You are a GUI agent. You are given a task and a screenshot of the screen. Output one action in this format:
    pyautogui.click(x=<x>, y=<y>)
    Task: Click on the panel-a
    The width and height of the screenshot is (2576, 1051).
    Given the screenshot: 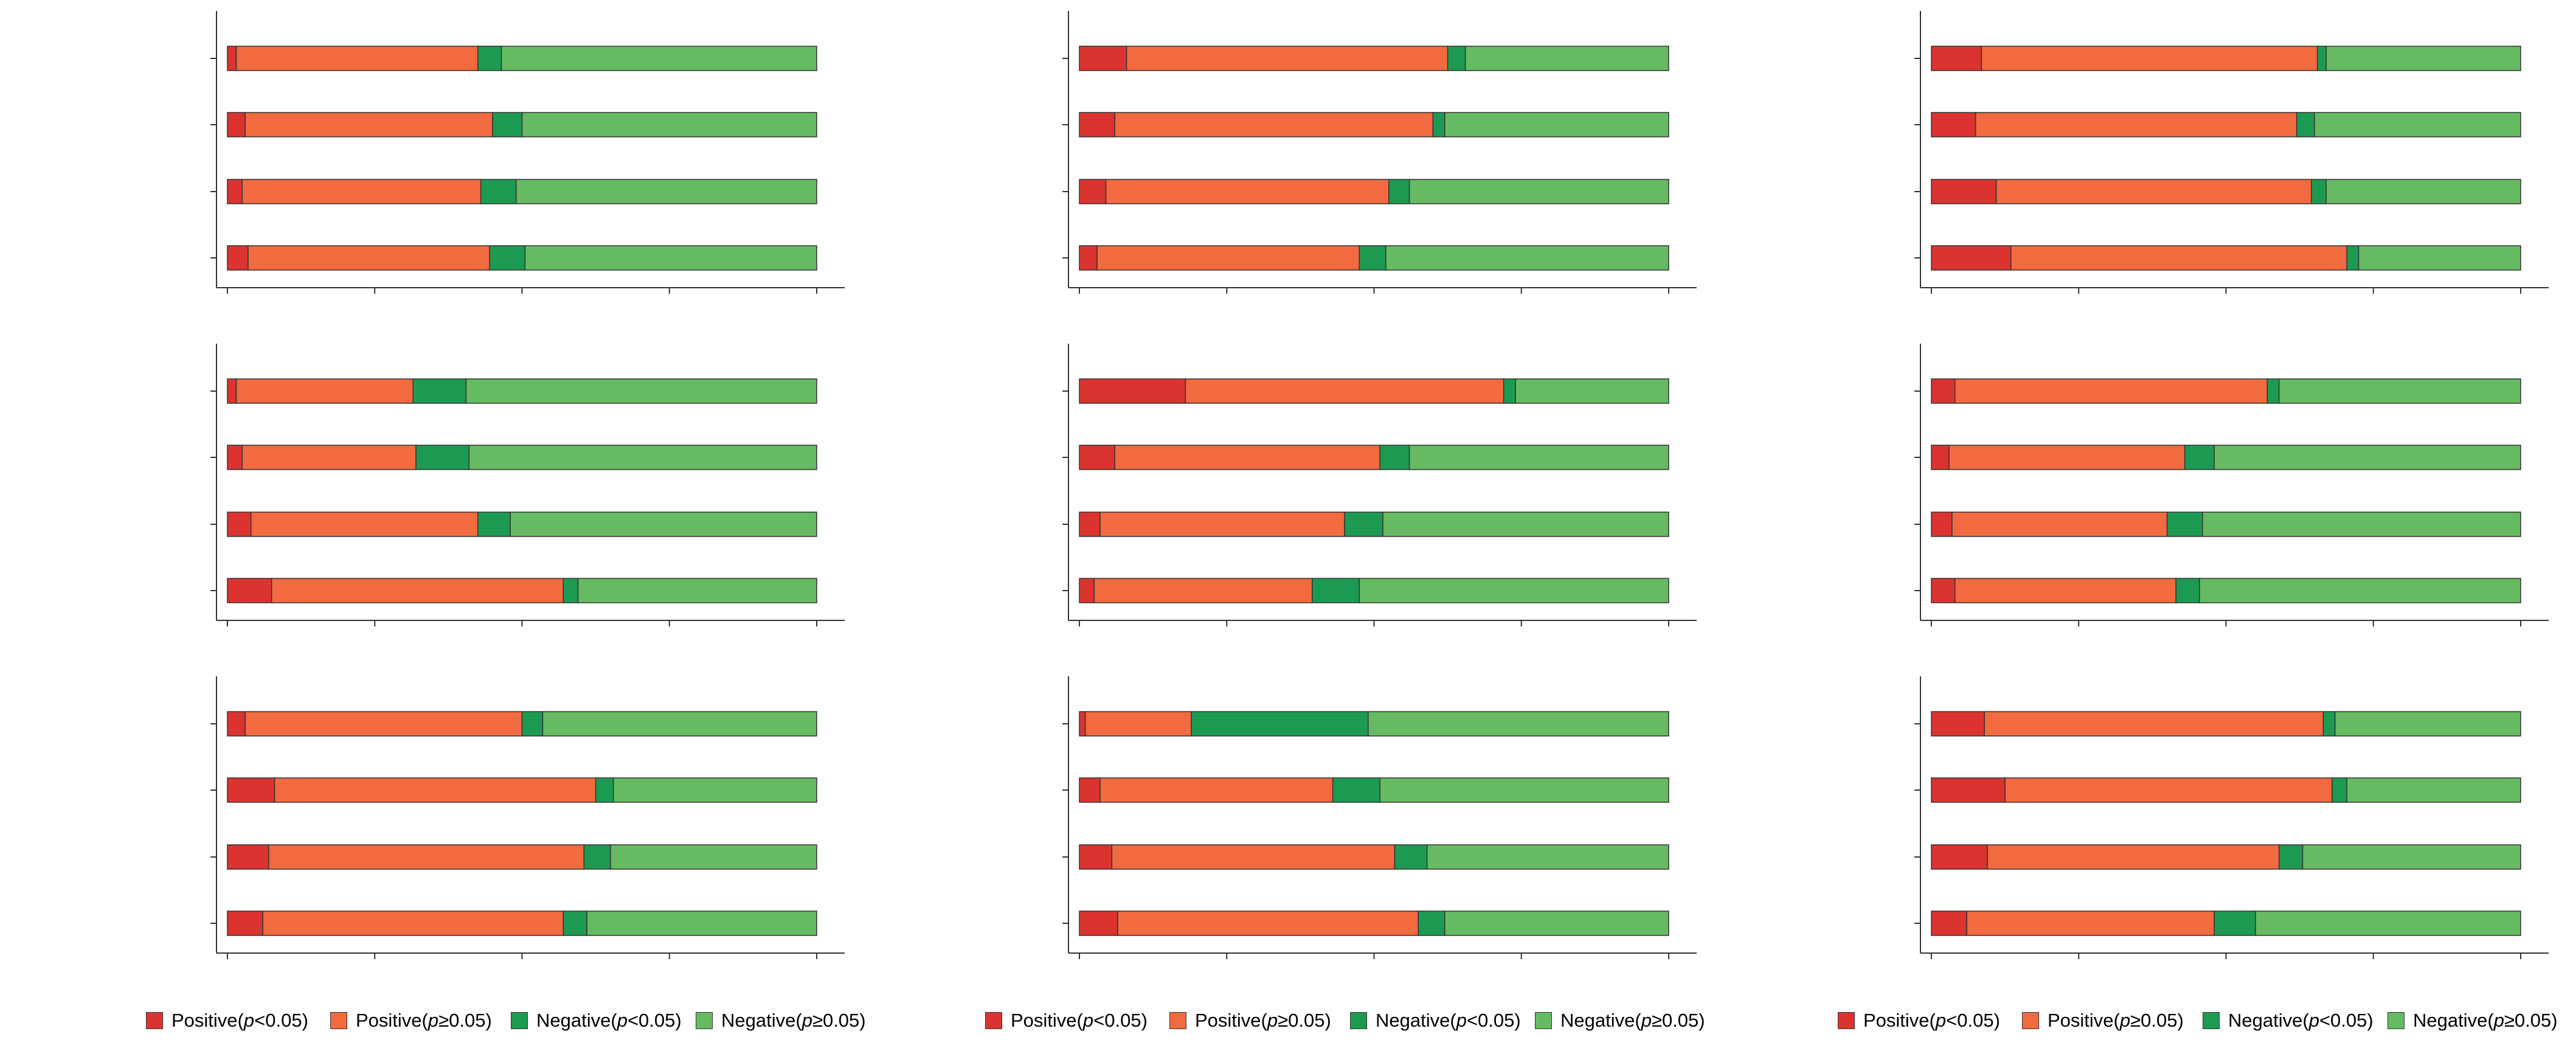 What is the action you would take?
    pyautogui.click(x=527, y=152)
    